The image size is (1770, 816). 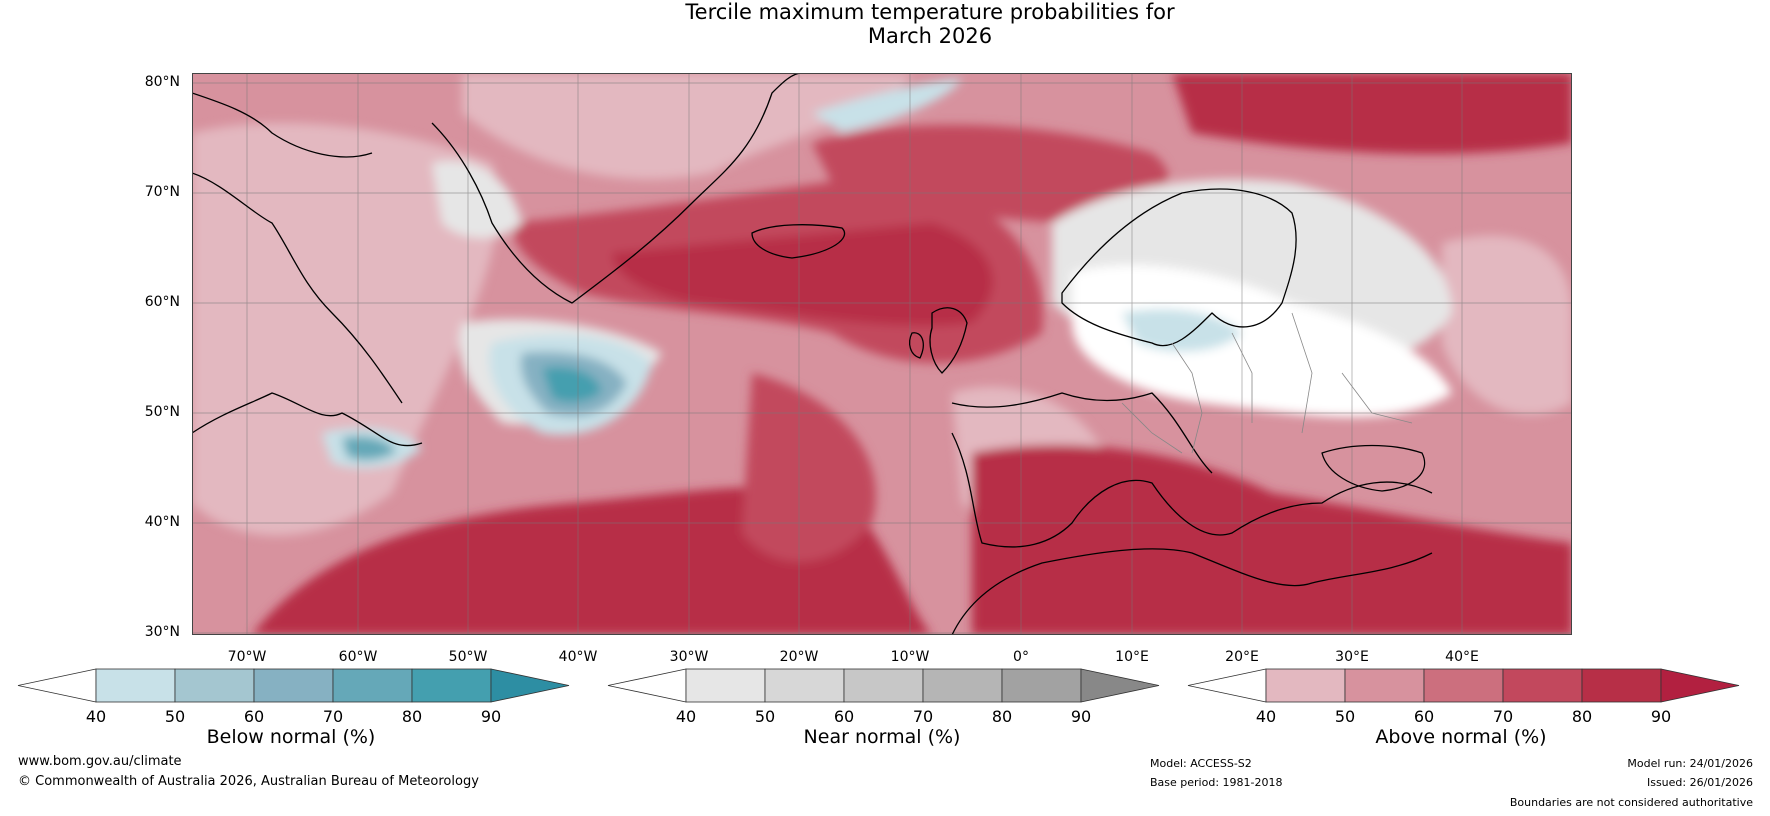 I want to click on colorbars: 40 50 60 70 80 90 40 50 60 70 80 90 40 50 60 70 80 90, so click(x=878, y=697).